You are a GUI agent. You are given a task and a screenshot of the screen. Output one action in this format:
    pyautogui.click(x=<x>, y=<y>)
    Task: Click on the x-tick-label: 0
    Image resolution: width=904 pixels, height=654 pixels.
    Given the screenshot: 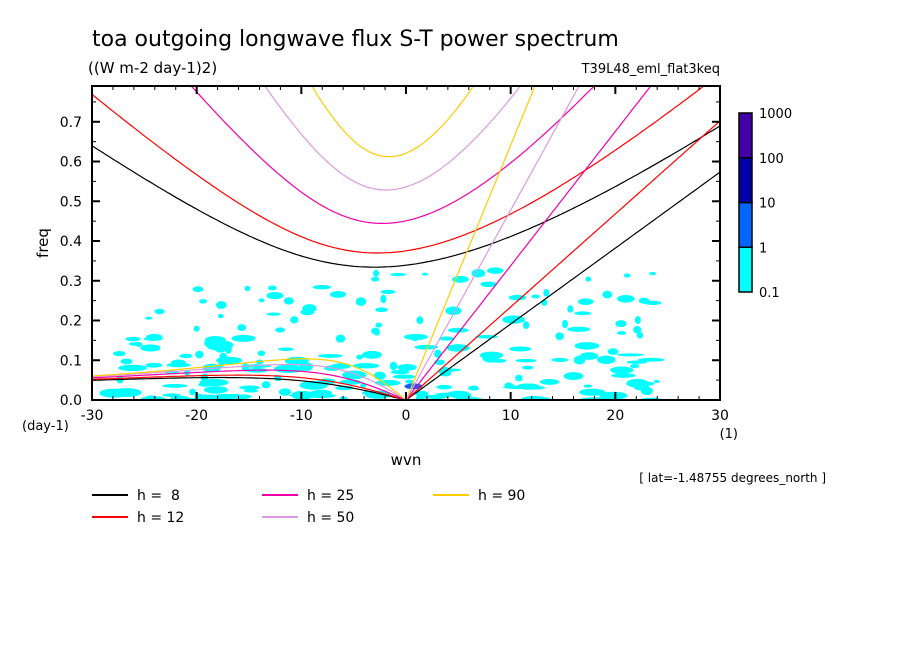 What is the action you would take?
    pyautogui.click(x=406, y=416)
    